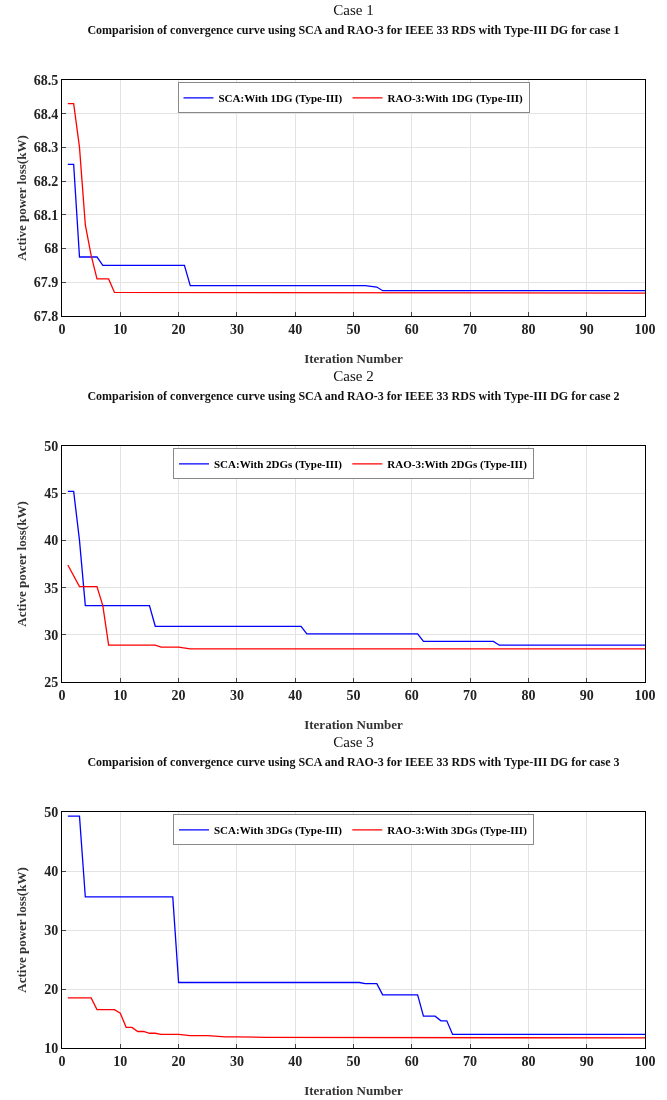 The width and height of the screenshot is (667, 1100). Describe the element at coordinates (46, 316) in the screenshot. I see `y-tick-label: 67.8` at that location.